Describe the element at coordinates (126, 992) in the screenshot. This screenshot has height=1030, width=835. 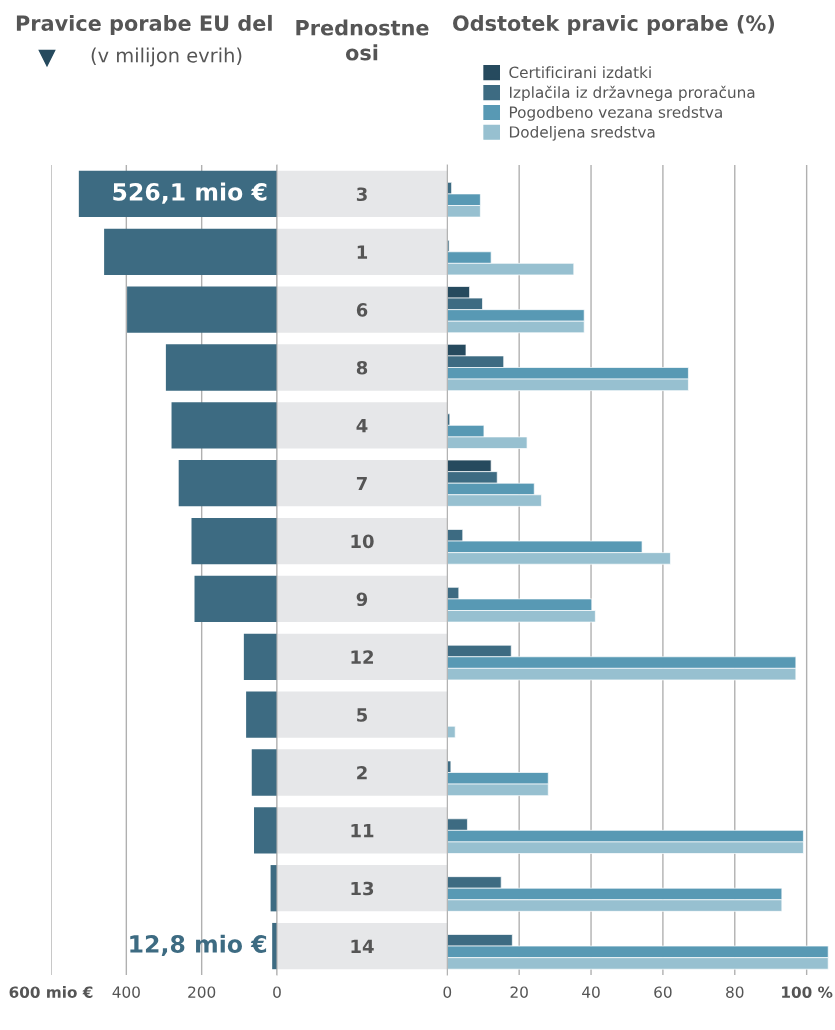
I see `x-tick-label: 400` at that location.